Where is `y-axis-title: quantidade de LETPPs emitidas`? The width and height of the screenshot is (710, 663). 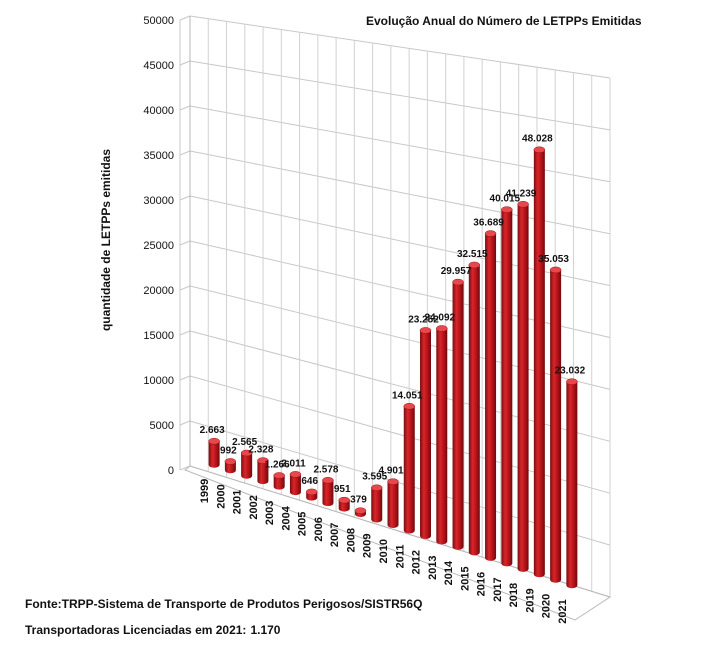
y-axis-title: quantidade de LETPPs emitidas is located at coordinates (106, 240).